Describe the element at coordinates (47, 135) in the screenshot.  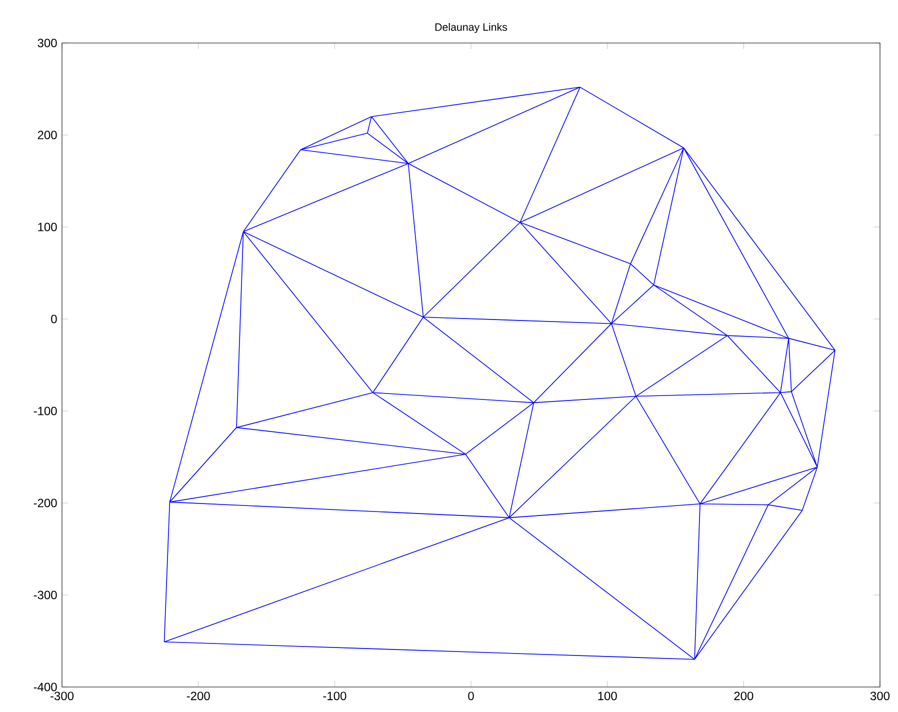
I see `y-tick-label: 200` at that location.